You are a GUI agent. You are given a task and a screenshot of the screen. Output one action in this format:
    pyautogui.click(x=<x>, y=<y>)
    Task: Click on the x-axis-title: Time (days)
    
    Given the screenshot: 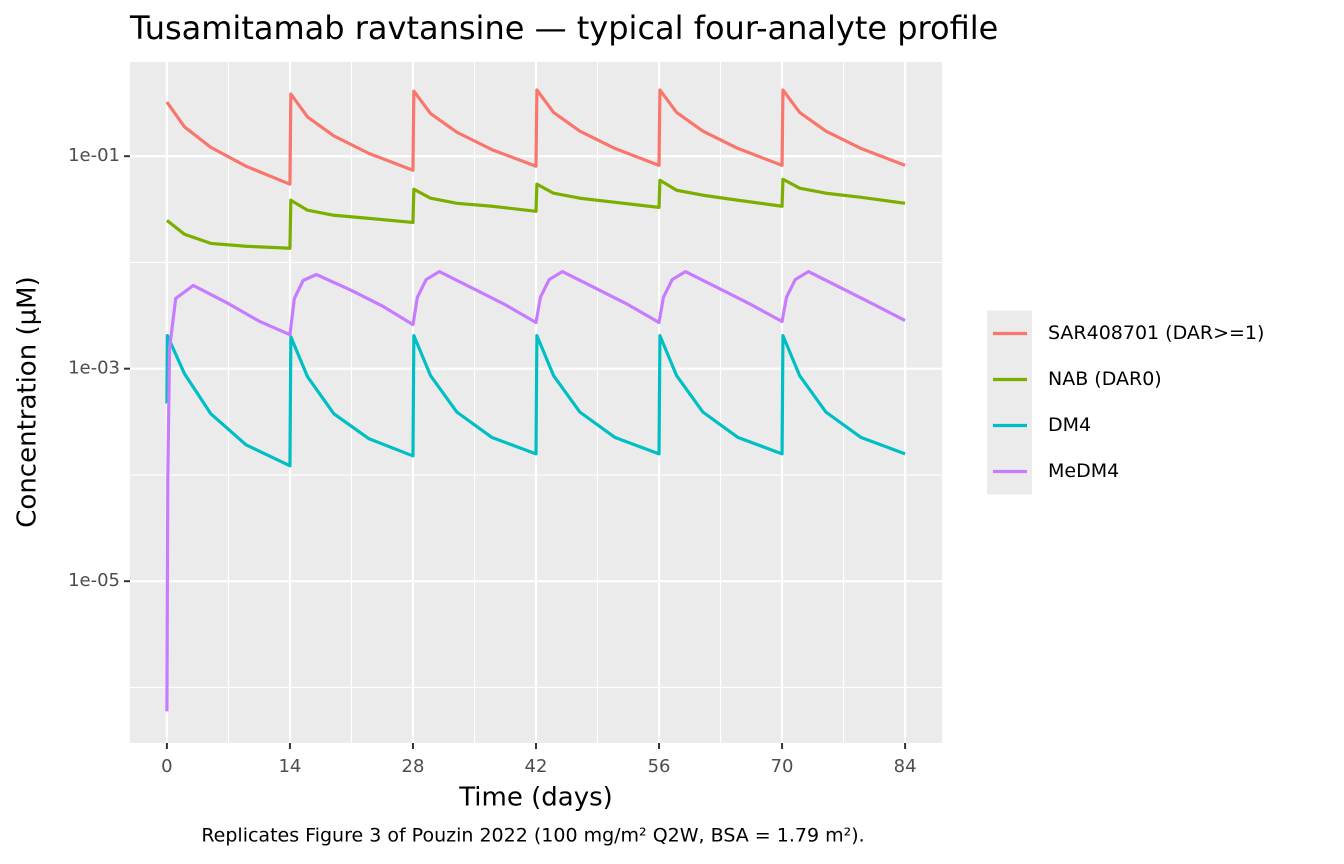 What is the action you would take?
    pyautogui.click(x=535, y=798)
    